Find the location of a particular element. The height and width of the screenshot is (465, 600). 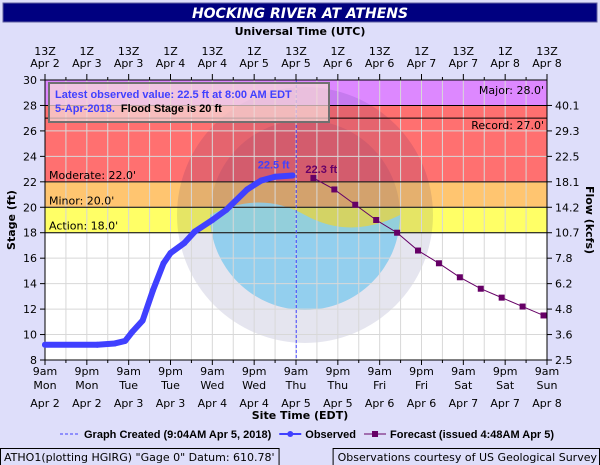

legend-forecast: Forecast (issued 4:48AM Apr 5) is located at coordinates (472, 435).